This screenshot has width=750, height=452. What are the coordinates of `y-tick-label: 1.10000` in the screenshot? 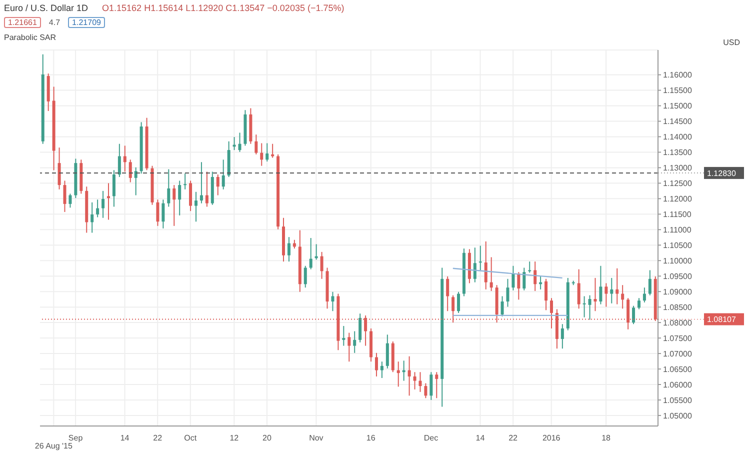 It's located at (677, 261).